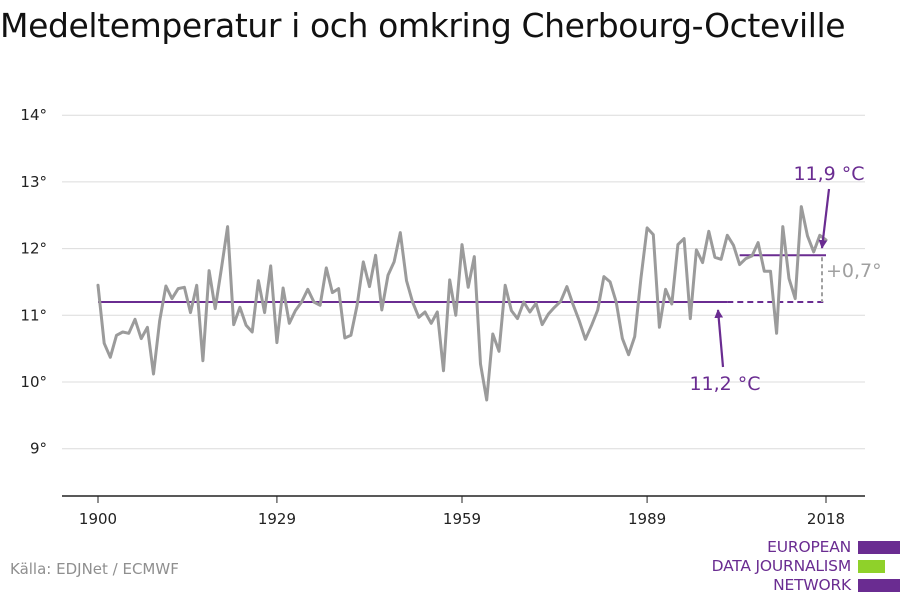 This screenshot has width=900, height=600. Describe the element at coordinates (824, 218) in the screenshot. I see `recent-average-arrow` at that location.